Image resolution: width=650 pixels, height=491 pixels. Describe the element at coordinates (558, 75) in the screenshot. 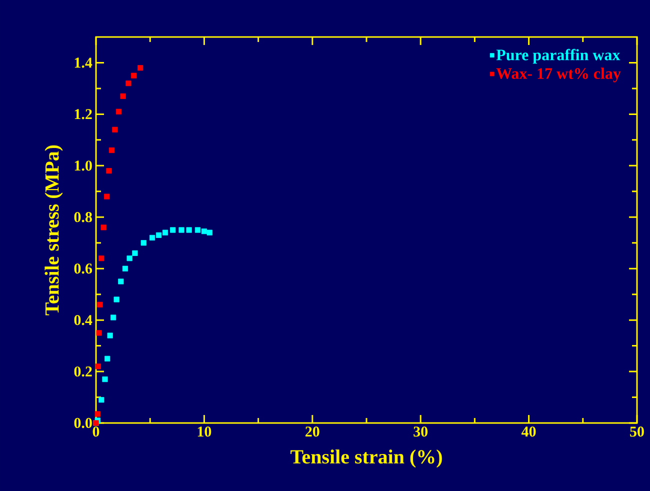

I see `legend-label: Wax- 17 wt% clay` at that location.